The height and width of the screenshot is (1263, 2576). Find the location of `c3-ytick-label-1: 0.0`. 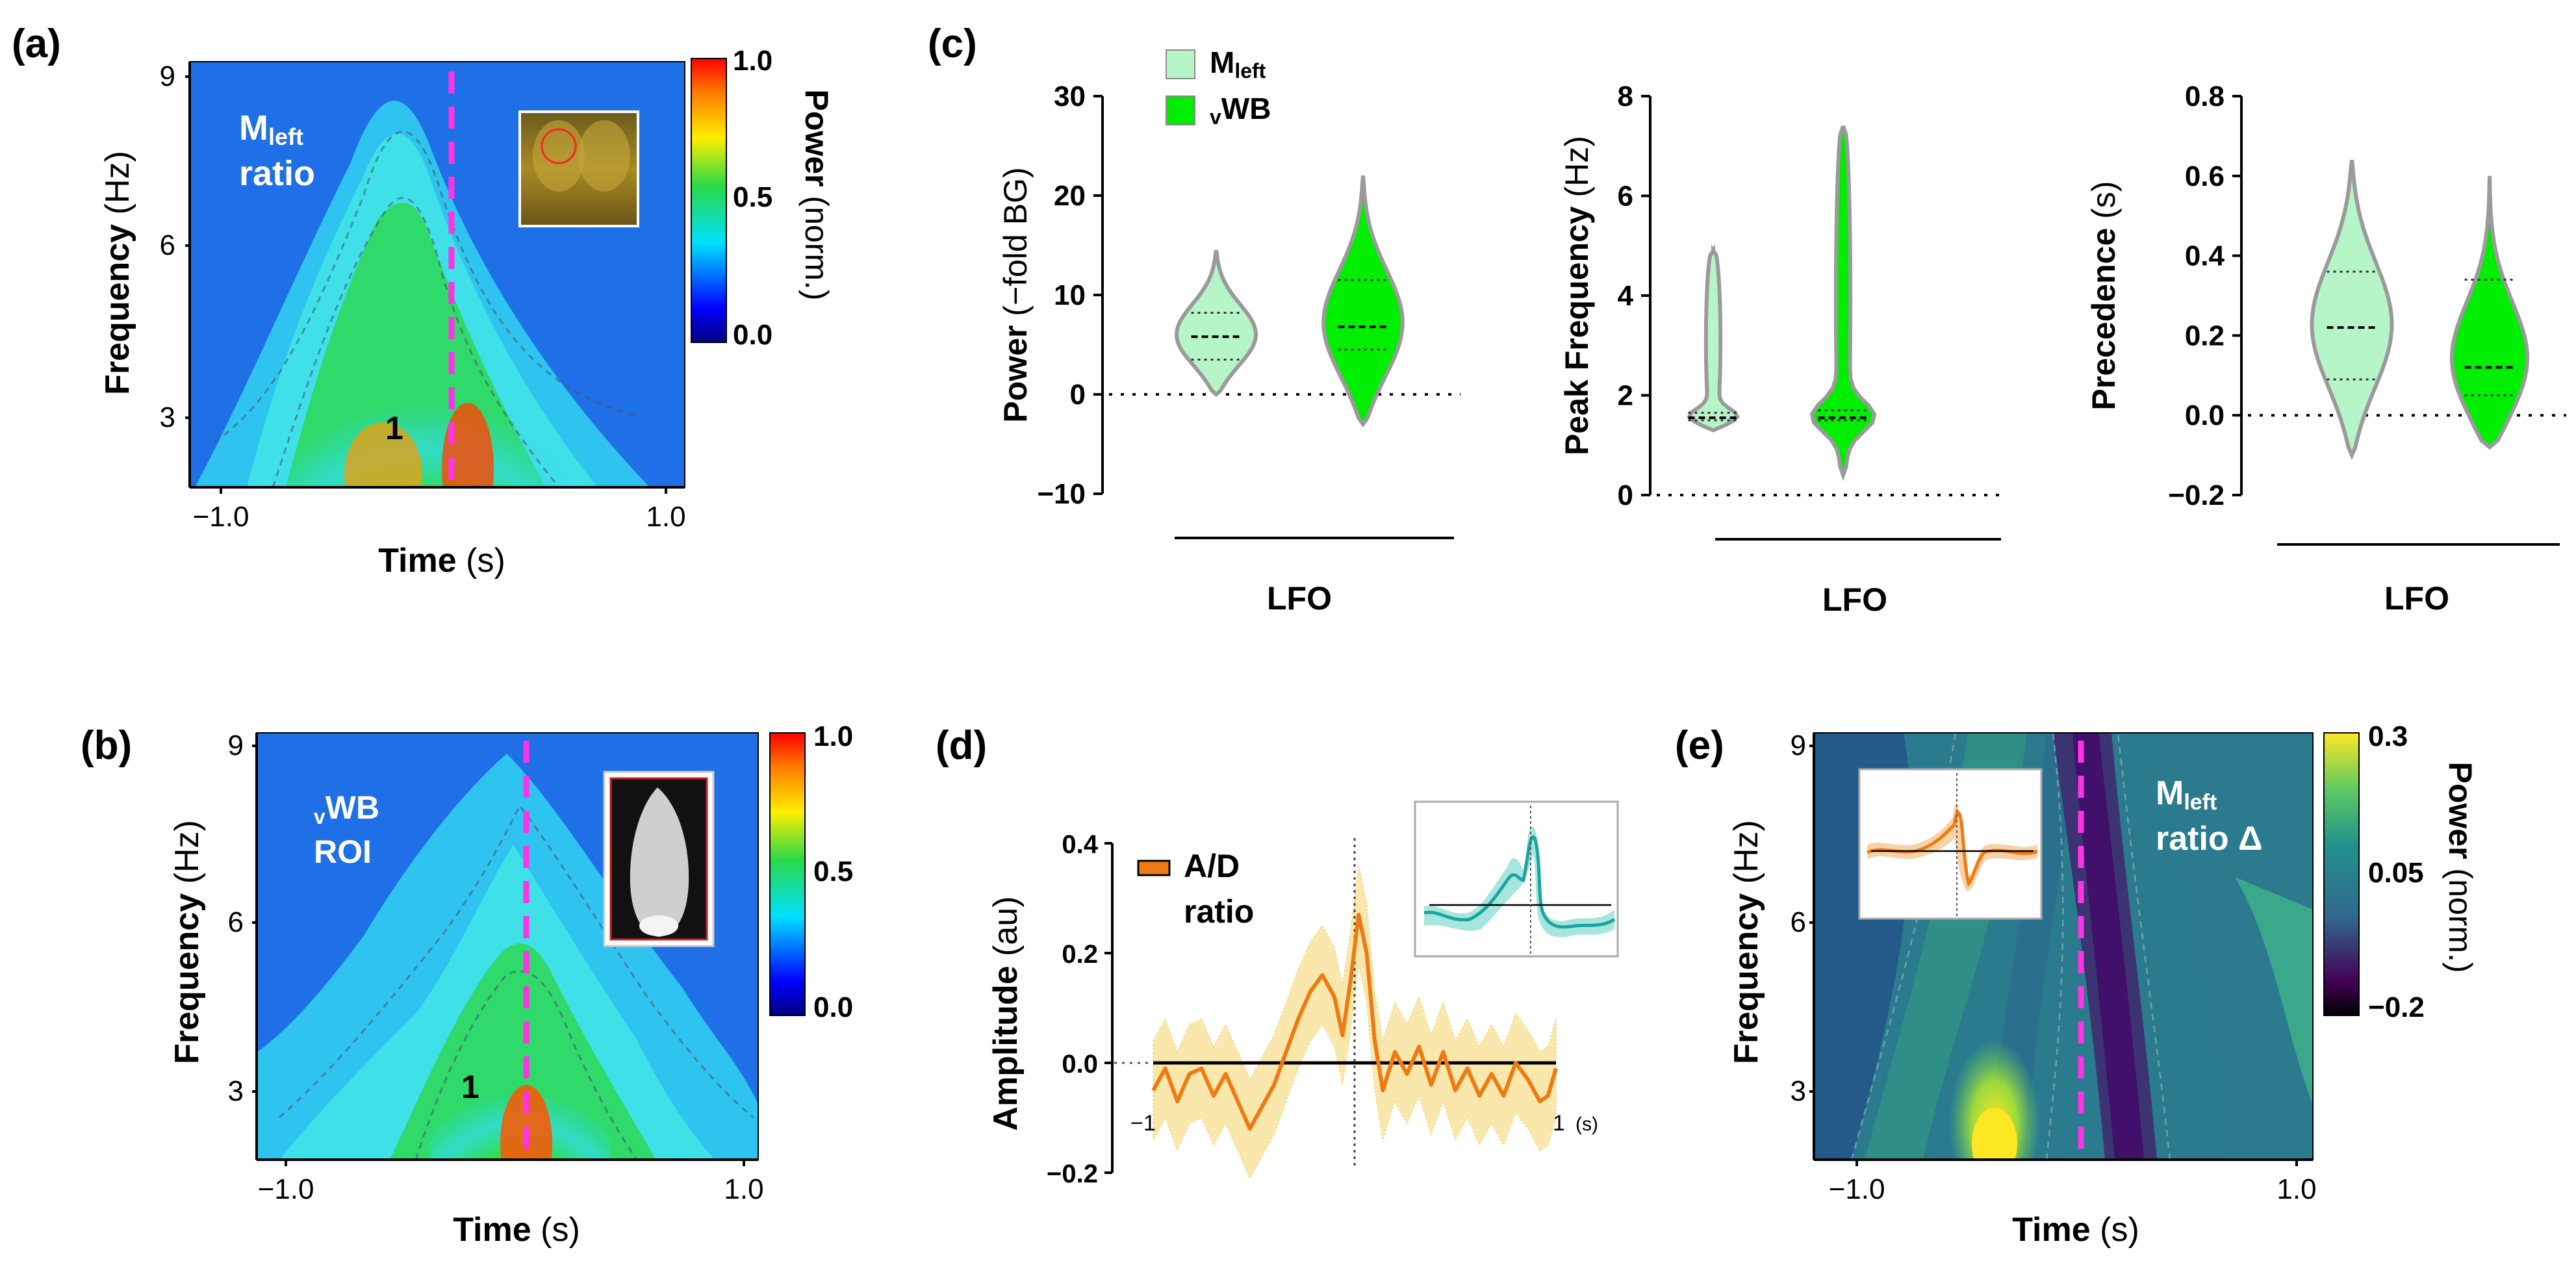

c3-ytick-label-1: 0.0 is located at coordinates (2205, 415).